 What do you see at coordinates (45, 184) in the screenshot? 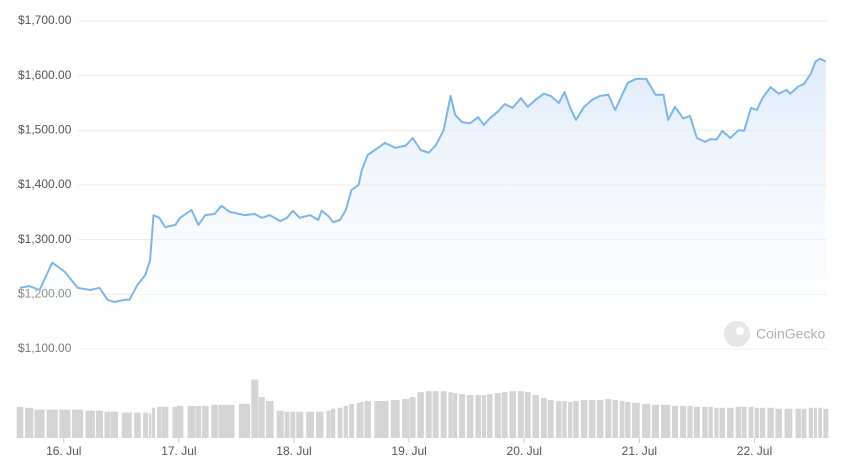
I see `y-tick-label: $1,400.00` at bounding box center [45, 184].